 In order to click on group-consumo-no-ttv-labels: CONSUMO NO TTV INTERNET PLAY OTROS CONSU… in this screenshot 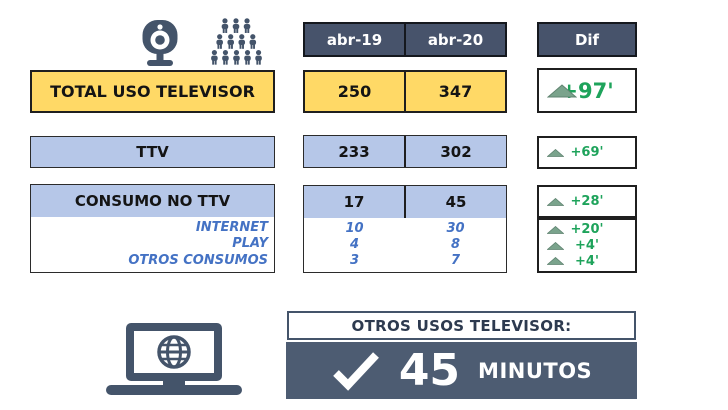, I will do `click(152, 228)`.